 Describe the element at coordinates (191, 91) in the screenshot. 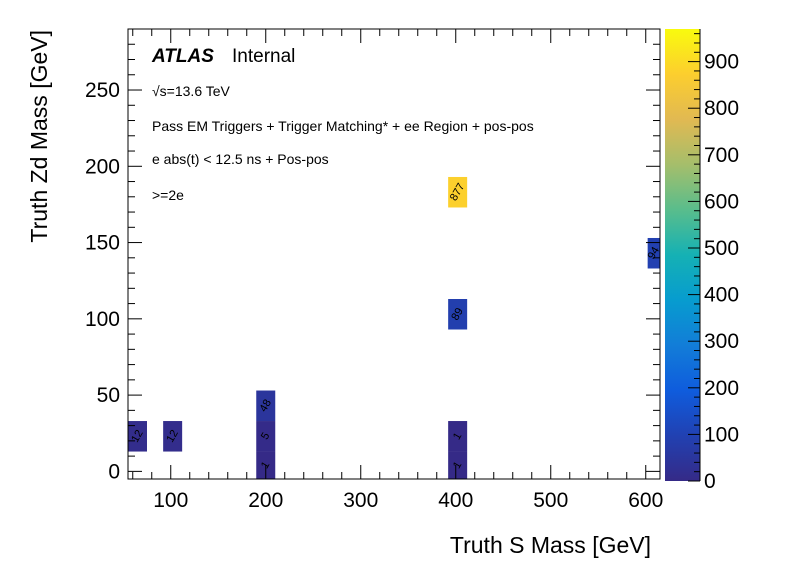

I see `energy-label: √s=13.6 TeV` at that location.